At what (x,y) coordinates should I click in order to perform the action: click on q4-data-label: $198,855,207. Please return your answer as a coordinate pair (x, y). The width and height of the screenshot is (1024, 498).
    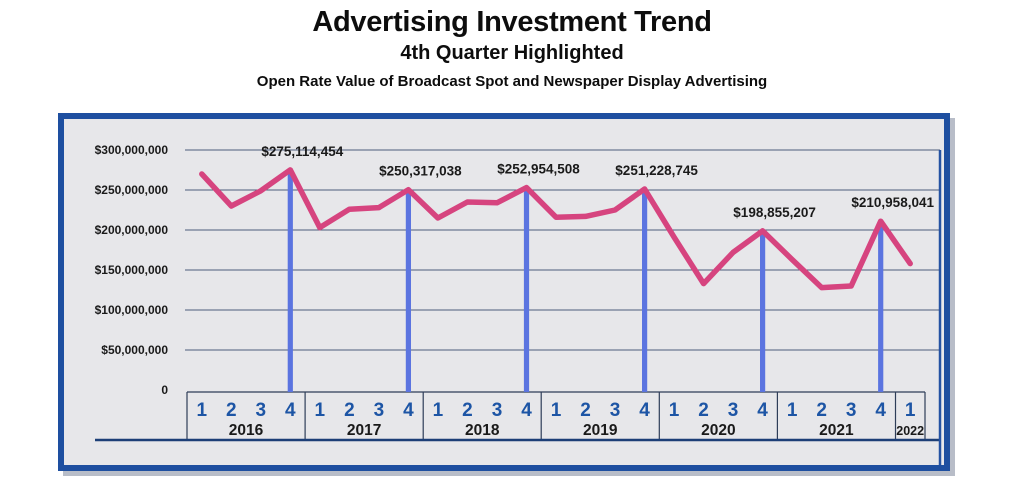
    Looking at the image, I should click on (774, 212).